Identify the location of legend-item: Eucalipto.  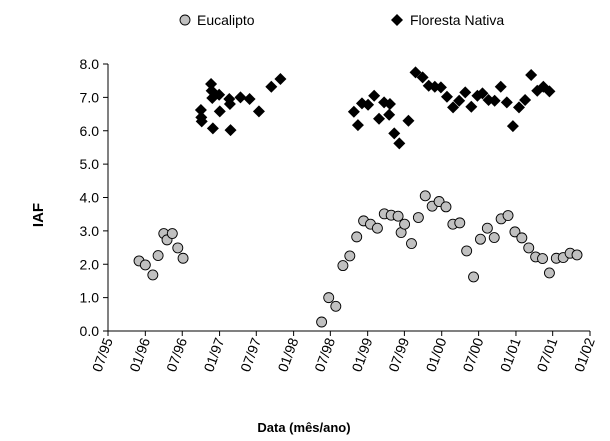
(217, 20).